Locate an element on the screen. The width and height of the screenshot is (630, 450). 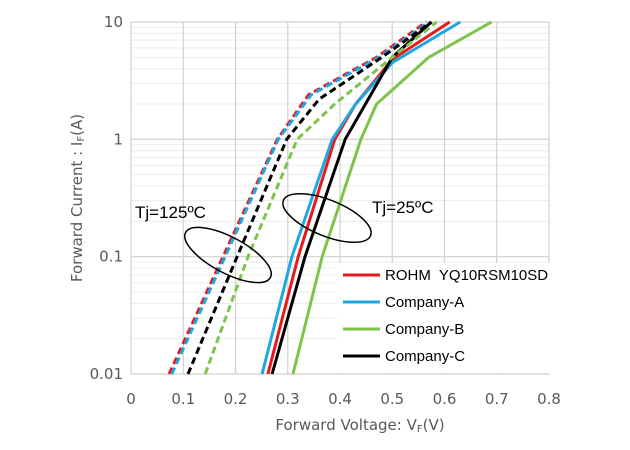
annotation-125: Tj=125ºC is located at coordinates (203, 243).